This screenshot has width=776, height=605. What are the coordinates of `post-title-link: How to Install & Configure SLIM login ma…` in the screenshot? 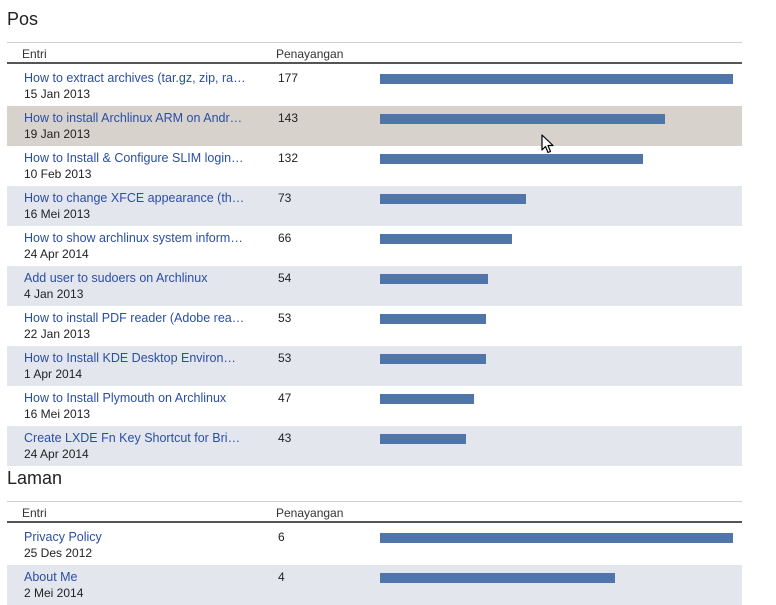 It's located at (135, 158).